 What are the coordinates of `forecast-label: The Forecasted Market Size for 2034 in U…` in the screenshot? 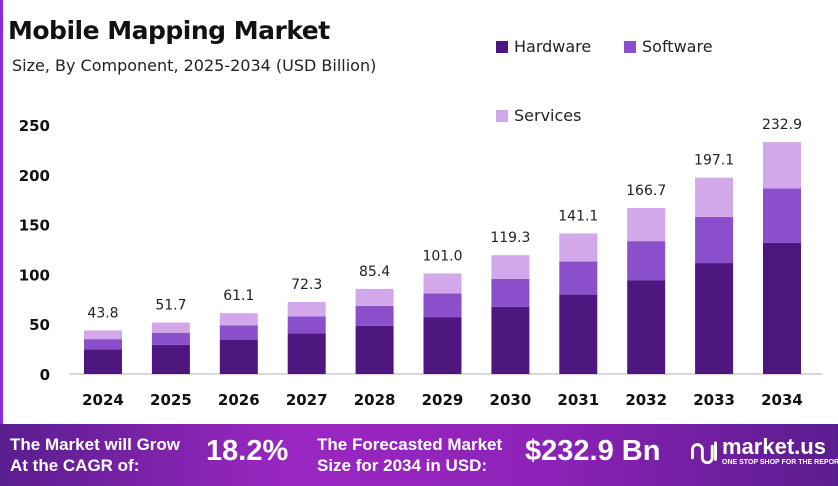 It's located at (409, 455).